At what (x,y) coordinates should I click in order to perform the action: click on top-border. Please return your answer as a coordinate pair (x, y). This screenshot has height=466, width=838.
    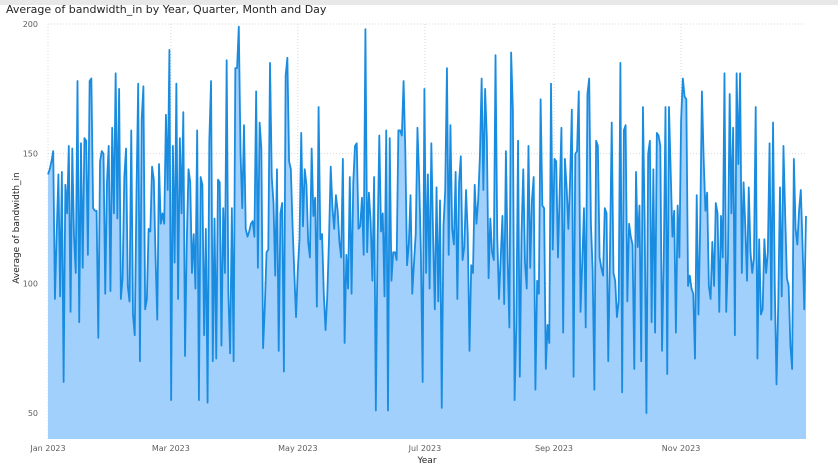
    Looking at the image, I should click on (419, 2).